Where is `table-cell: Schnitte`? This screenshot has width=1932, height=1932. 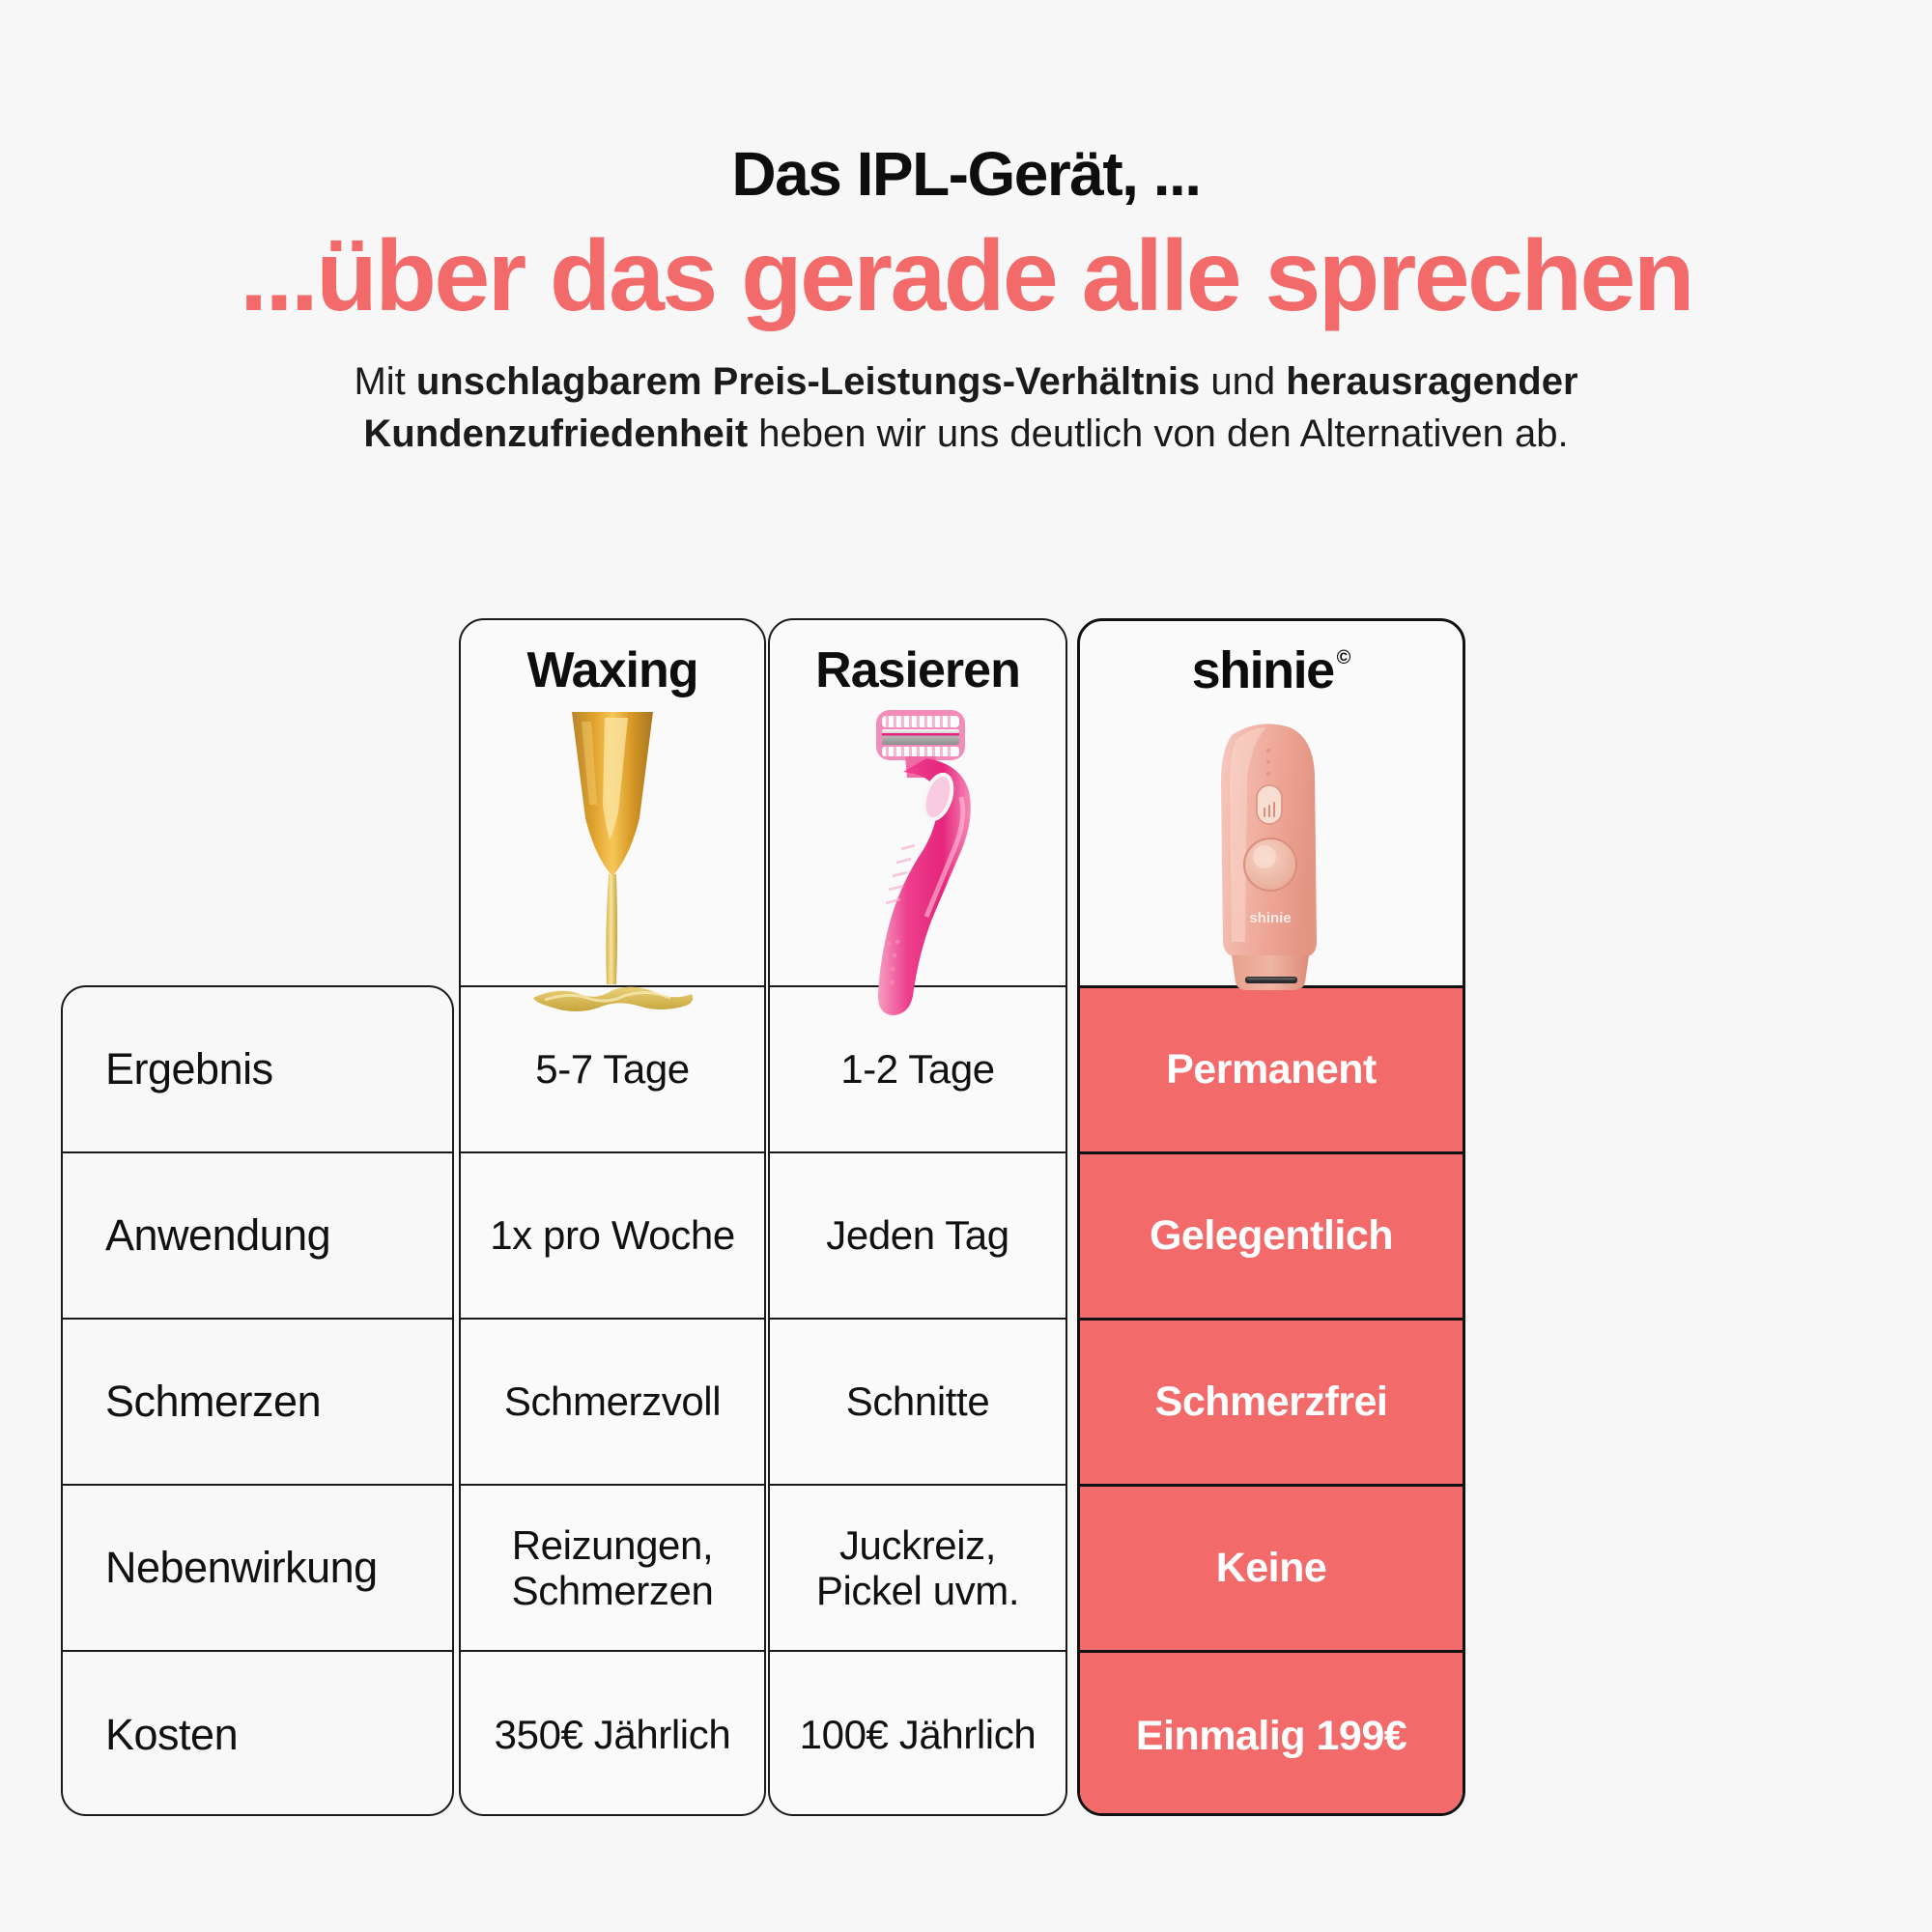
table-cell: Schnitte is located at coordinates (917, 1403).